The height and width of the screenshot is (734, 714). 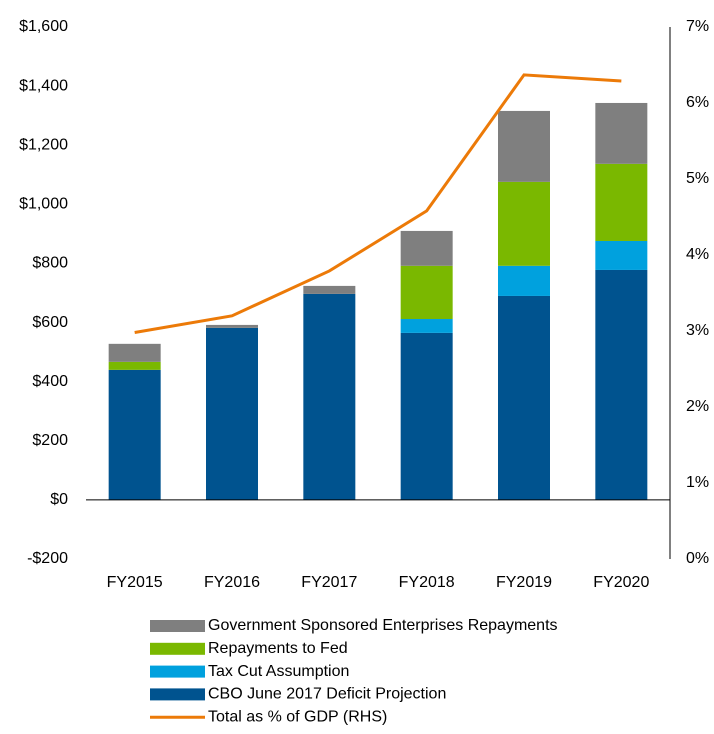 What do you see at coordinates (297, 716) in the screenshot?
I see `legend-label: Total as % of GDP (RHS)` at bounding box center [297, 716].